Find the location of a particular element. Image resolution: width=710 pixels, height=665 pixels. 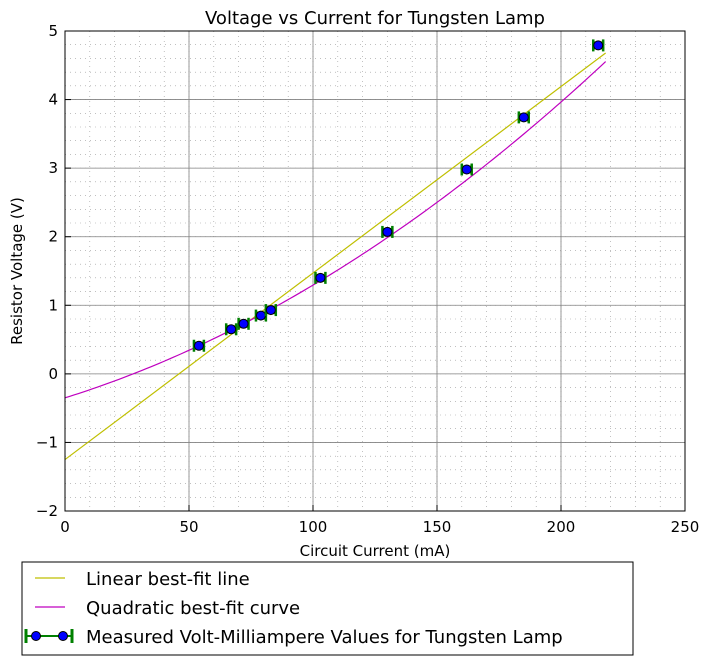

legend-box is located at coordinates (327, 608).